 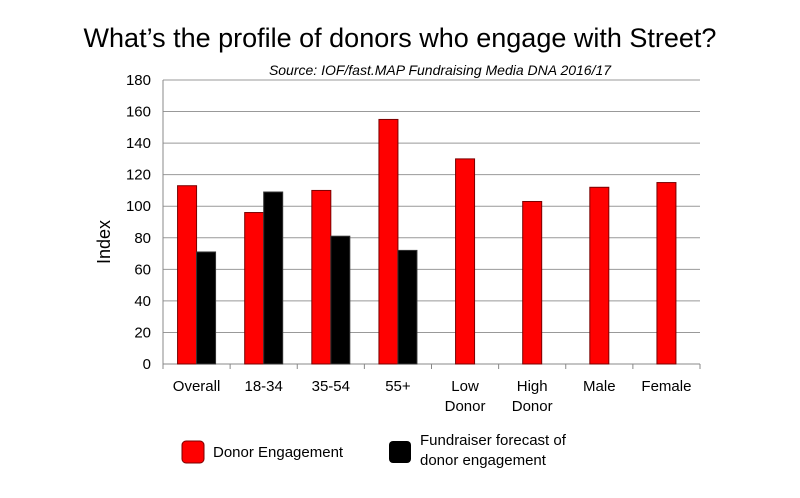 What do you see at coordinates (532, 386) in the screenshot?
I see `x-tick-label: High` at bounding box center [532, 386].